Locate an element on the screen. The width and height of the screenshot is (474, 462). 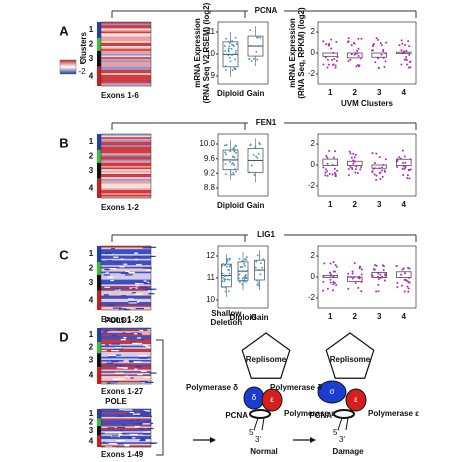
cluster-label: 1 is located at coordinates (91, 413).